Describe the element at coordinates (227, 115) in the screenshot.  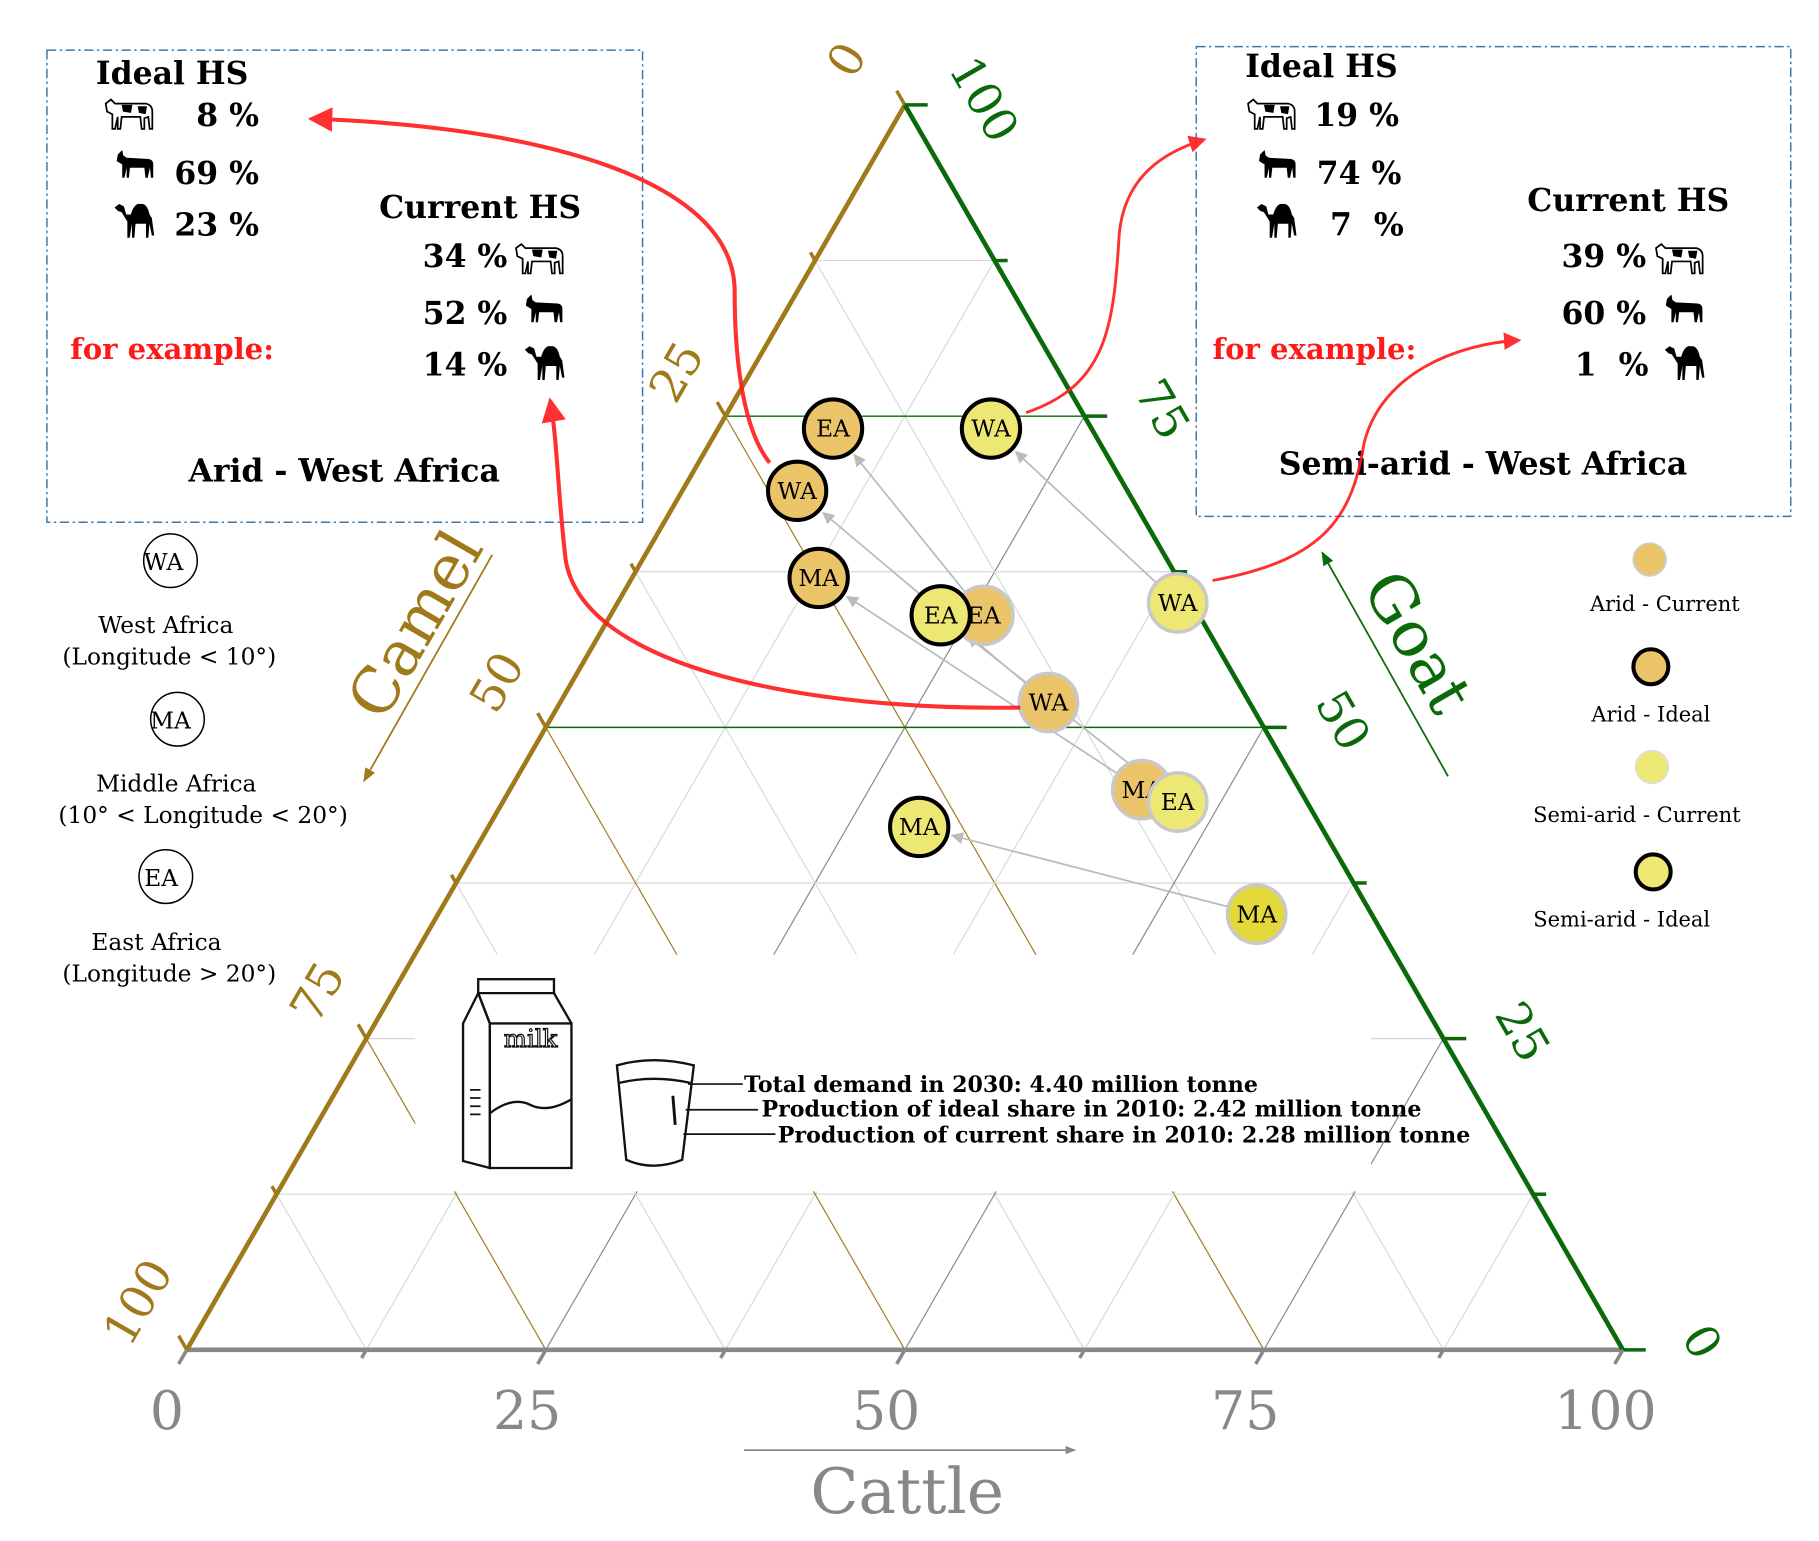
I see `ideal-cattle: 8 %` at that location.